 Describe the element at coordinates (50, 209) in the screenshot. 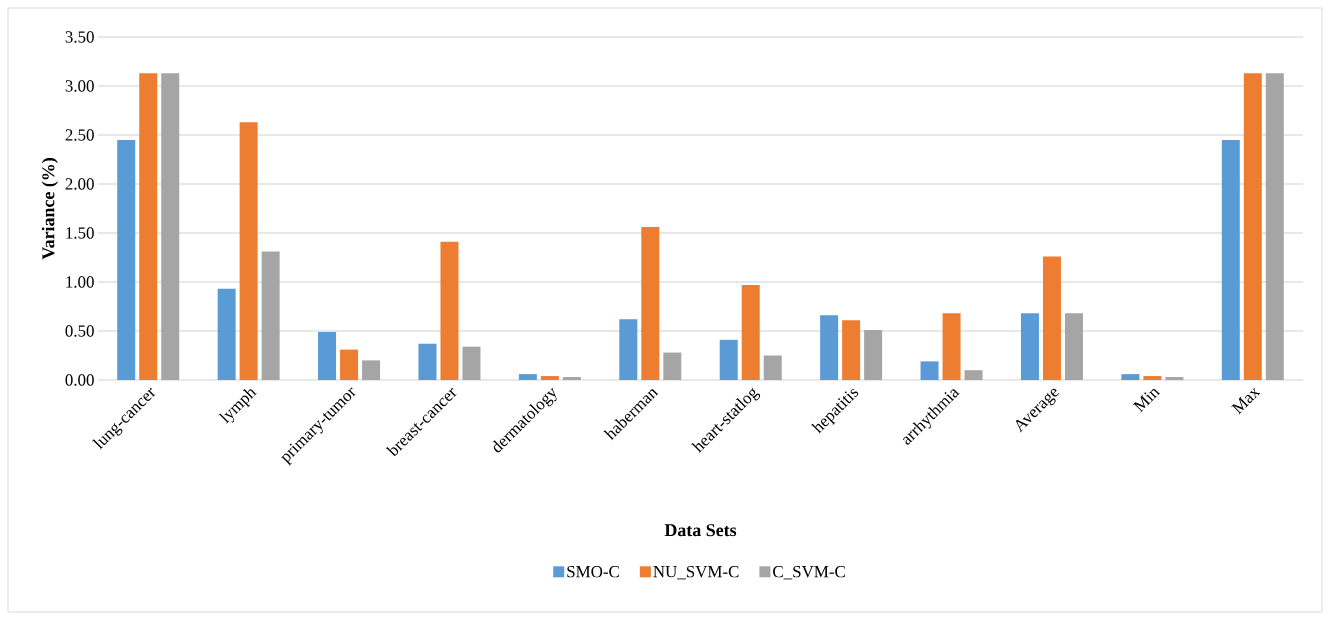

I see `y-axis-title: Variance (%)` at that location.